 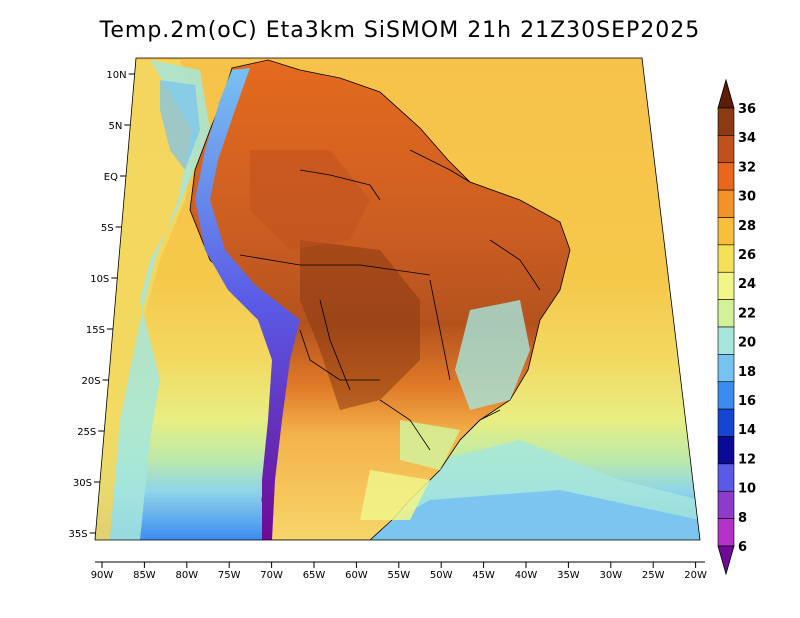 What do you see at coordinates (86, 432) in the screenshot?
I see `lat-tick-label: 25S` at bounding box center [86, 432].